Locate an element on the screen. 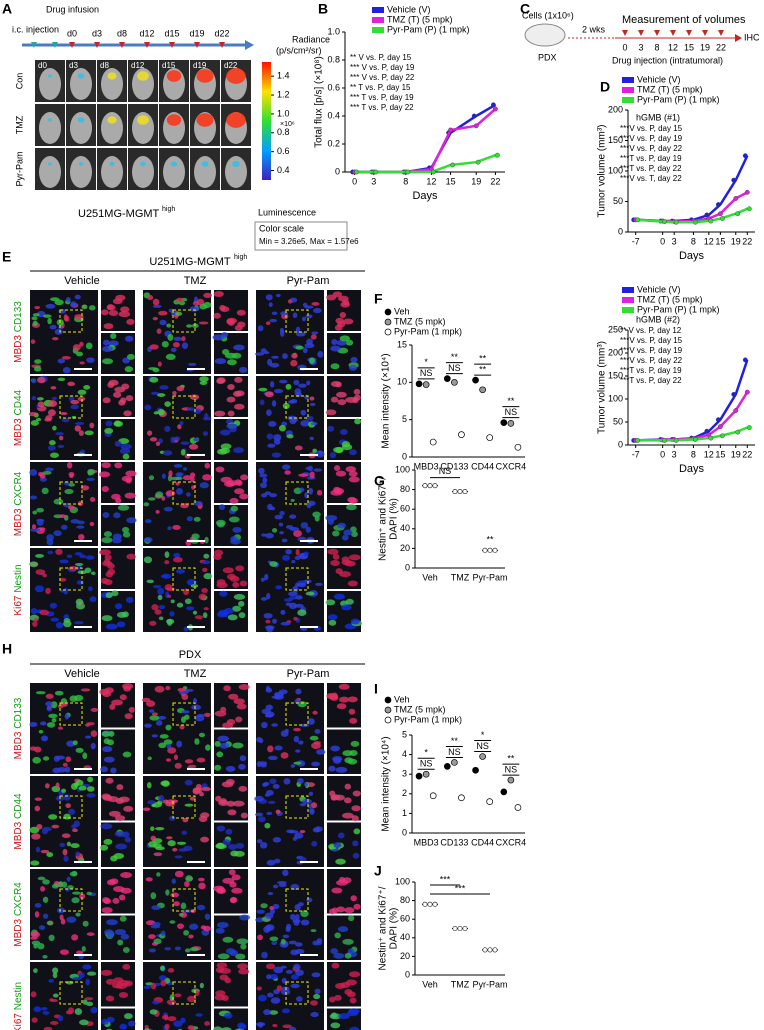 This screenshot has height=1030, width=764. y-axis-label: DAPI (%) is located at coordinates (394, 519).